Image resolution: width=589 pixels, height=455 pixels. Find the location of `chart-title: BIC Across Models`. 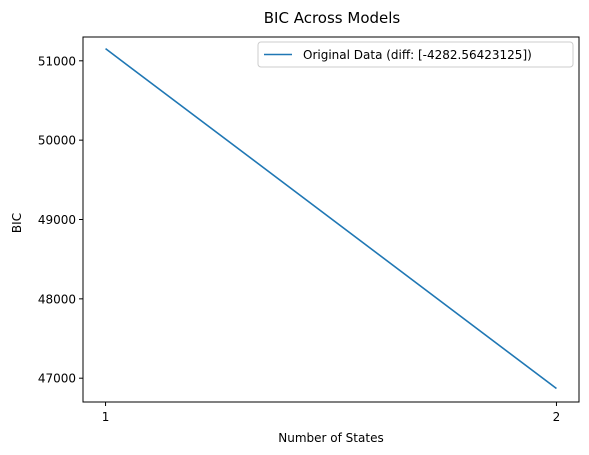

chart-title: BIC Across Models is located at coordinates (332, 18).